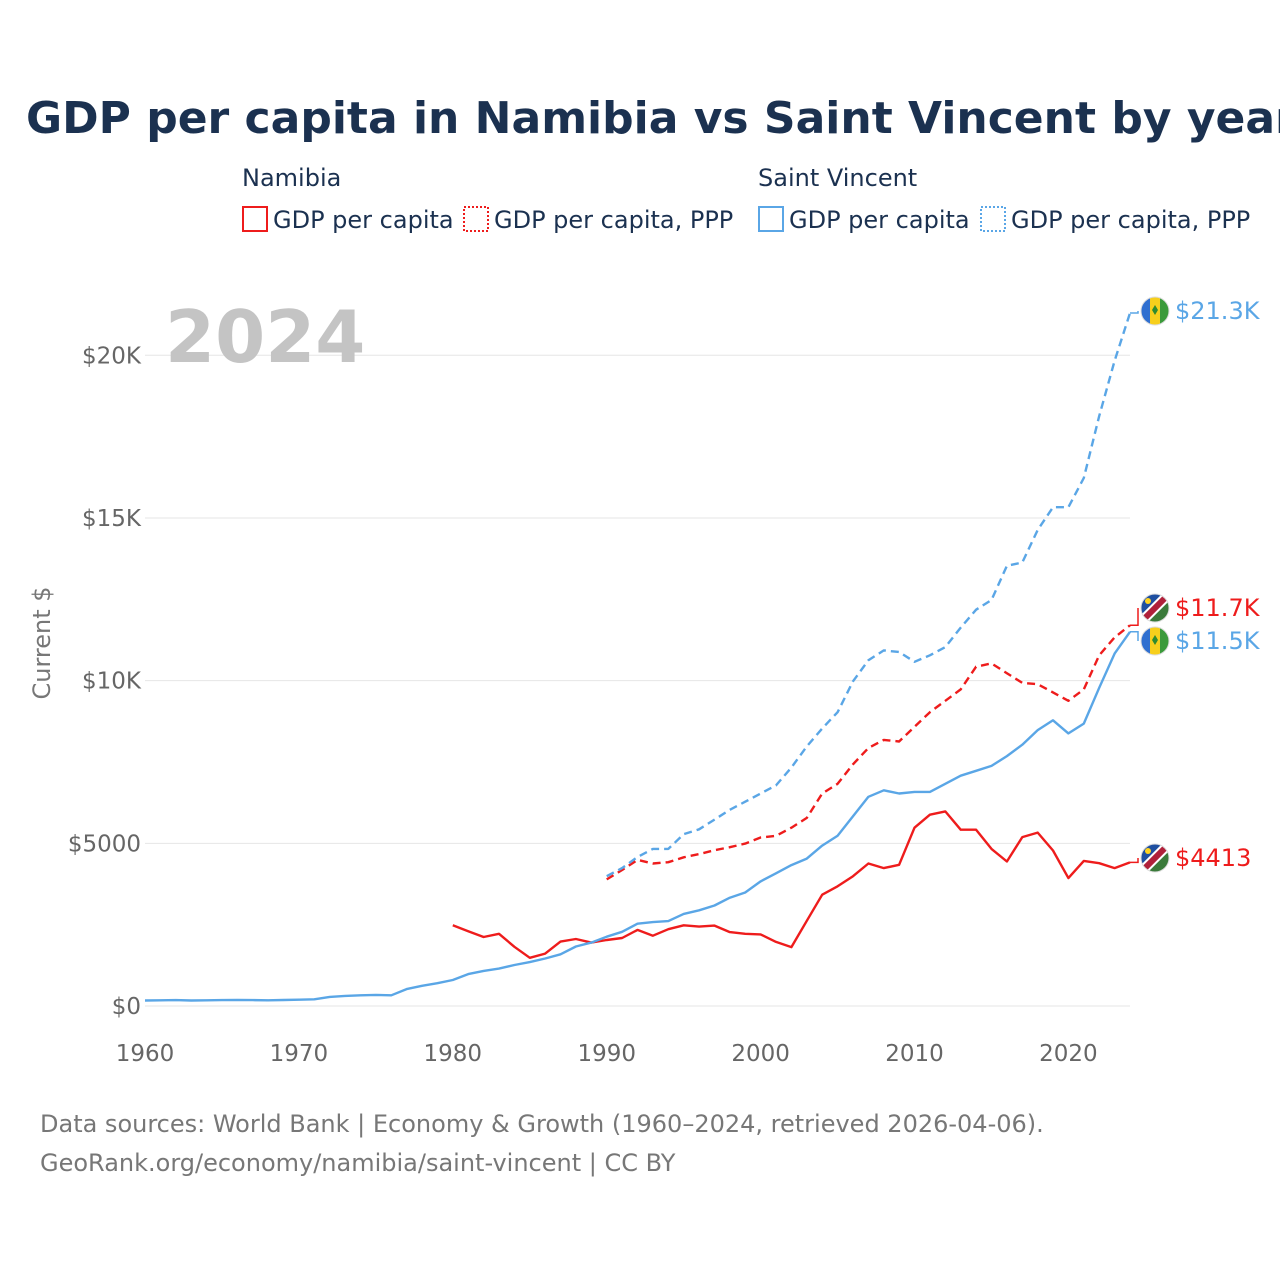 The image size is (1280, 1280). What do you see at coordinates (126, 1007) in the screenshot?
I see `y-tick-label: $0` at bounding box center [126, 1007].